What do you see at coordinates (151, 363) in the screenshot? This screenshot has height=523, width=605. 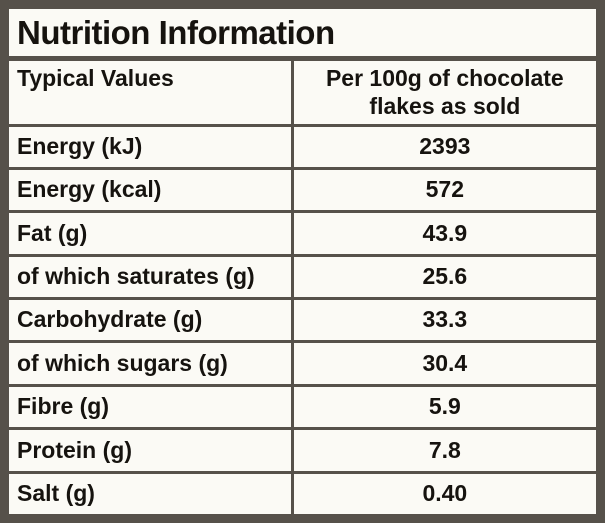 I see `row-label-sugars: of which sugars (g)` at bounding box center [151, 363].